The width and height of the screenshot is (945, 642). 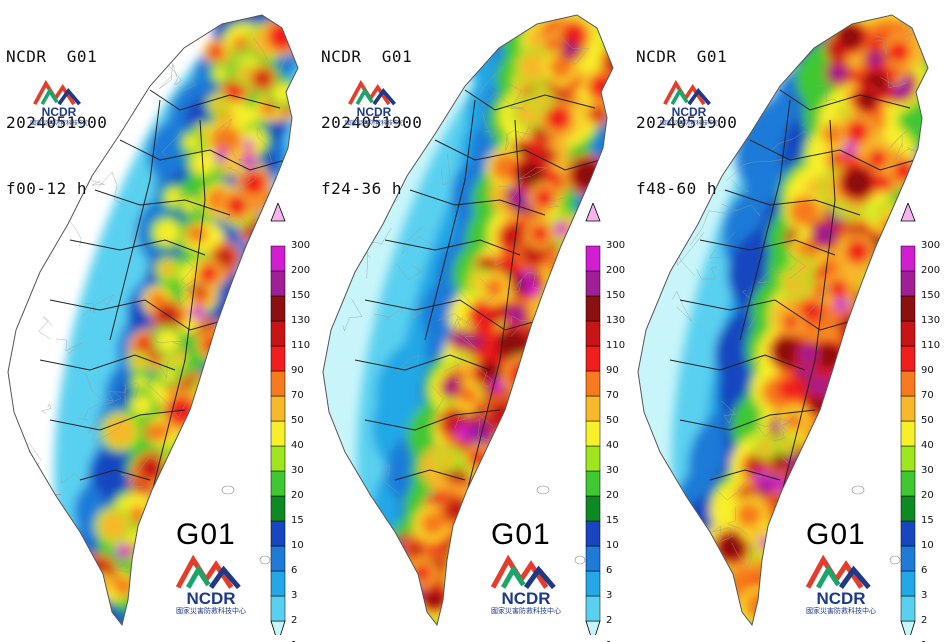 I want to click on panel-header: NCDR G01 2024051900 f00-12 h, so click(x=56, y=123).